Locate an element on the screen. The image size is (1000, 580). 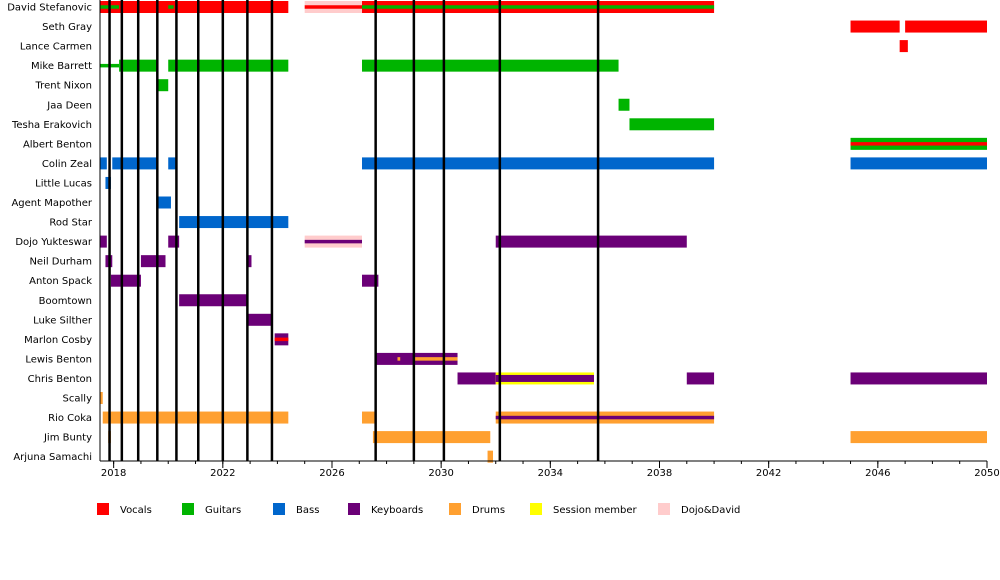
member-label-chris-benton: Chris Benton is located at coordinates (60, 379).